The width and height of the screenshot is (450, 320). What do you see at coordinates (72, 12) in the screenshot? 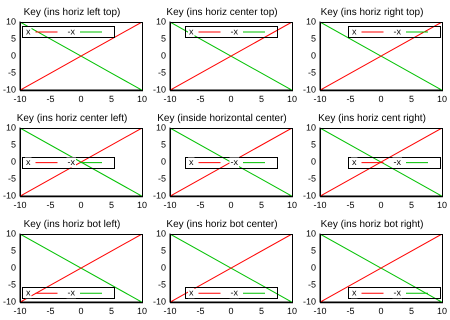
I see `chart-title: Key (ins horiz left top)` at bounding box center [72, 12].